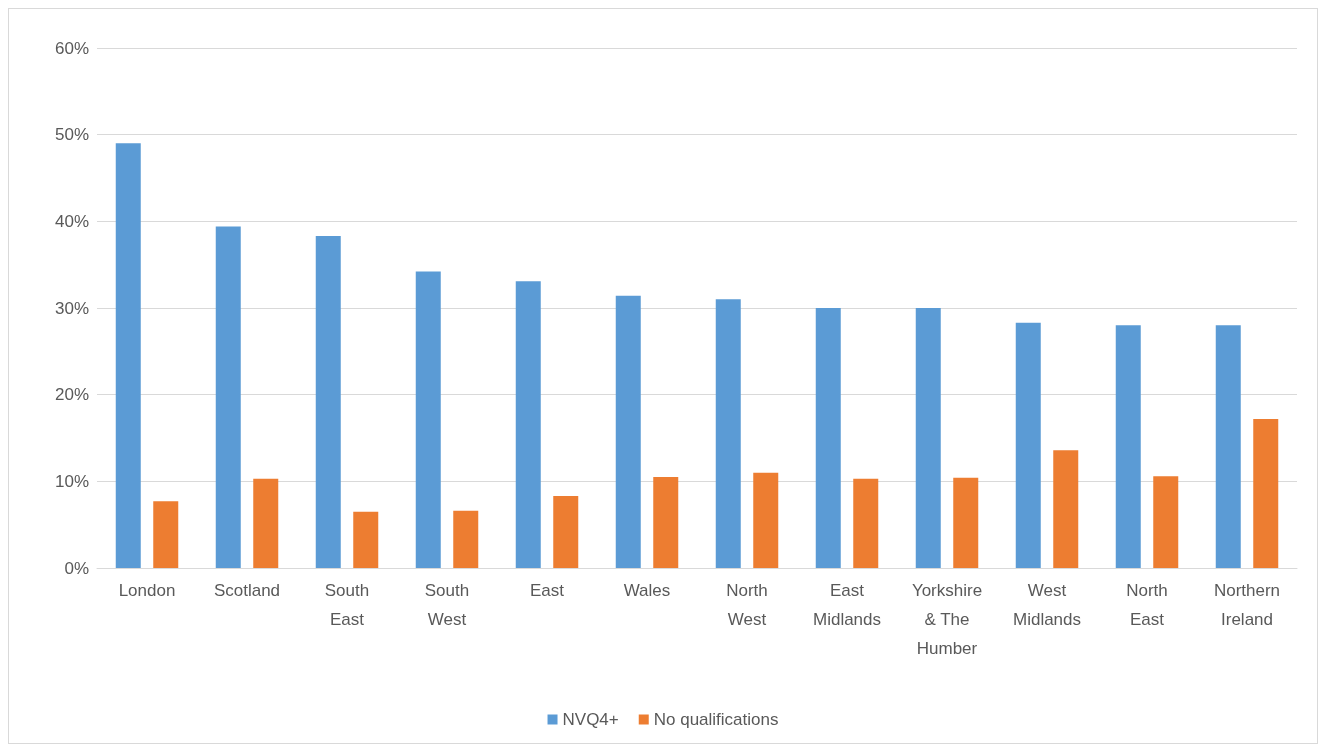  Describe the element at coordinates (747, 605) in the screenshot. I see `x-tick-label: North West` at that location.